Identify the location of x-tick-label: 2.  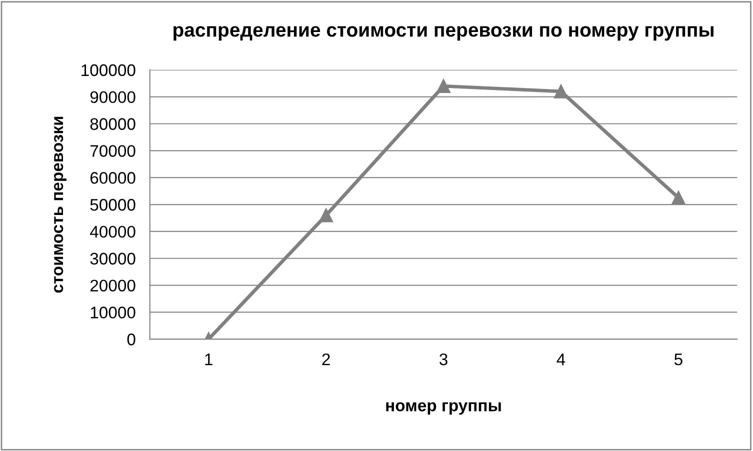
(326, 359).